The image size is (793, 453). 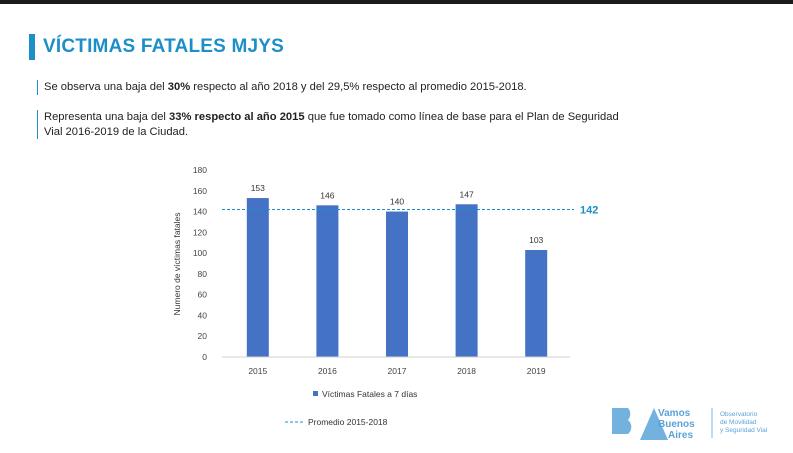 What do you see at coordinates (744, 430) in the screenshot?
I see `logo-sub-text-3: y Seguridad Vial` at bounding box center [744, 430].